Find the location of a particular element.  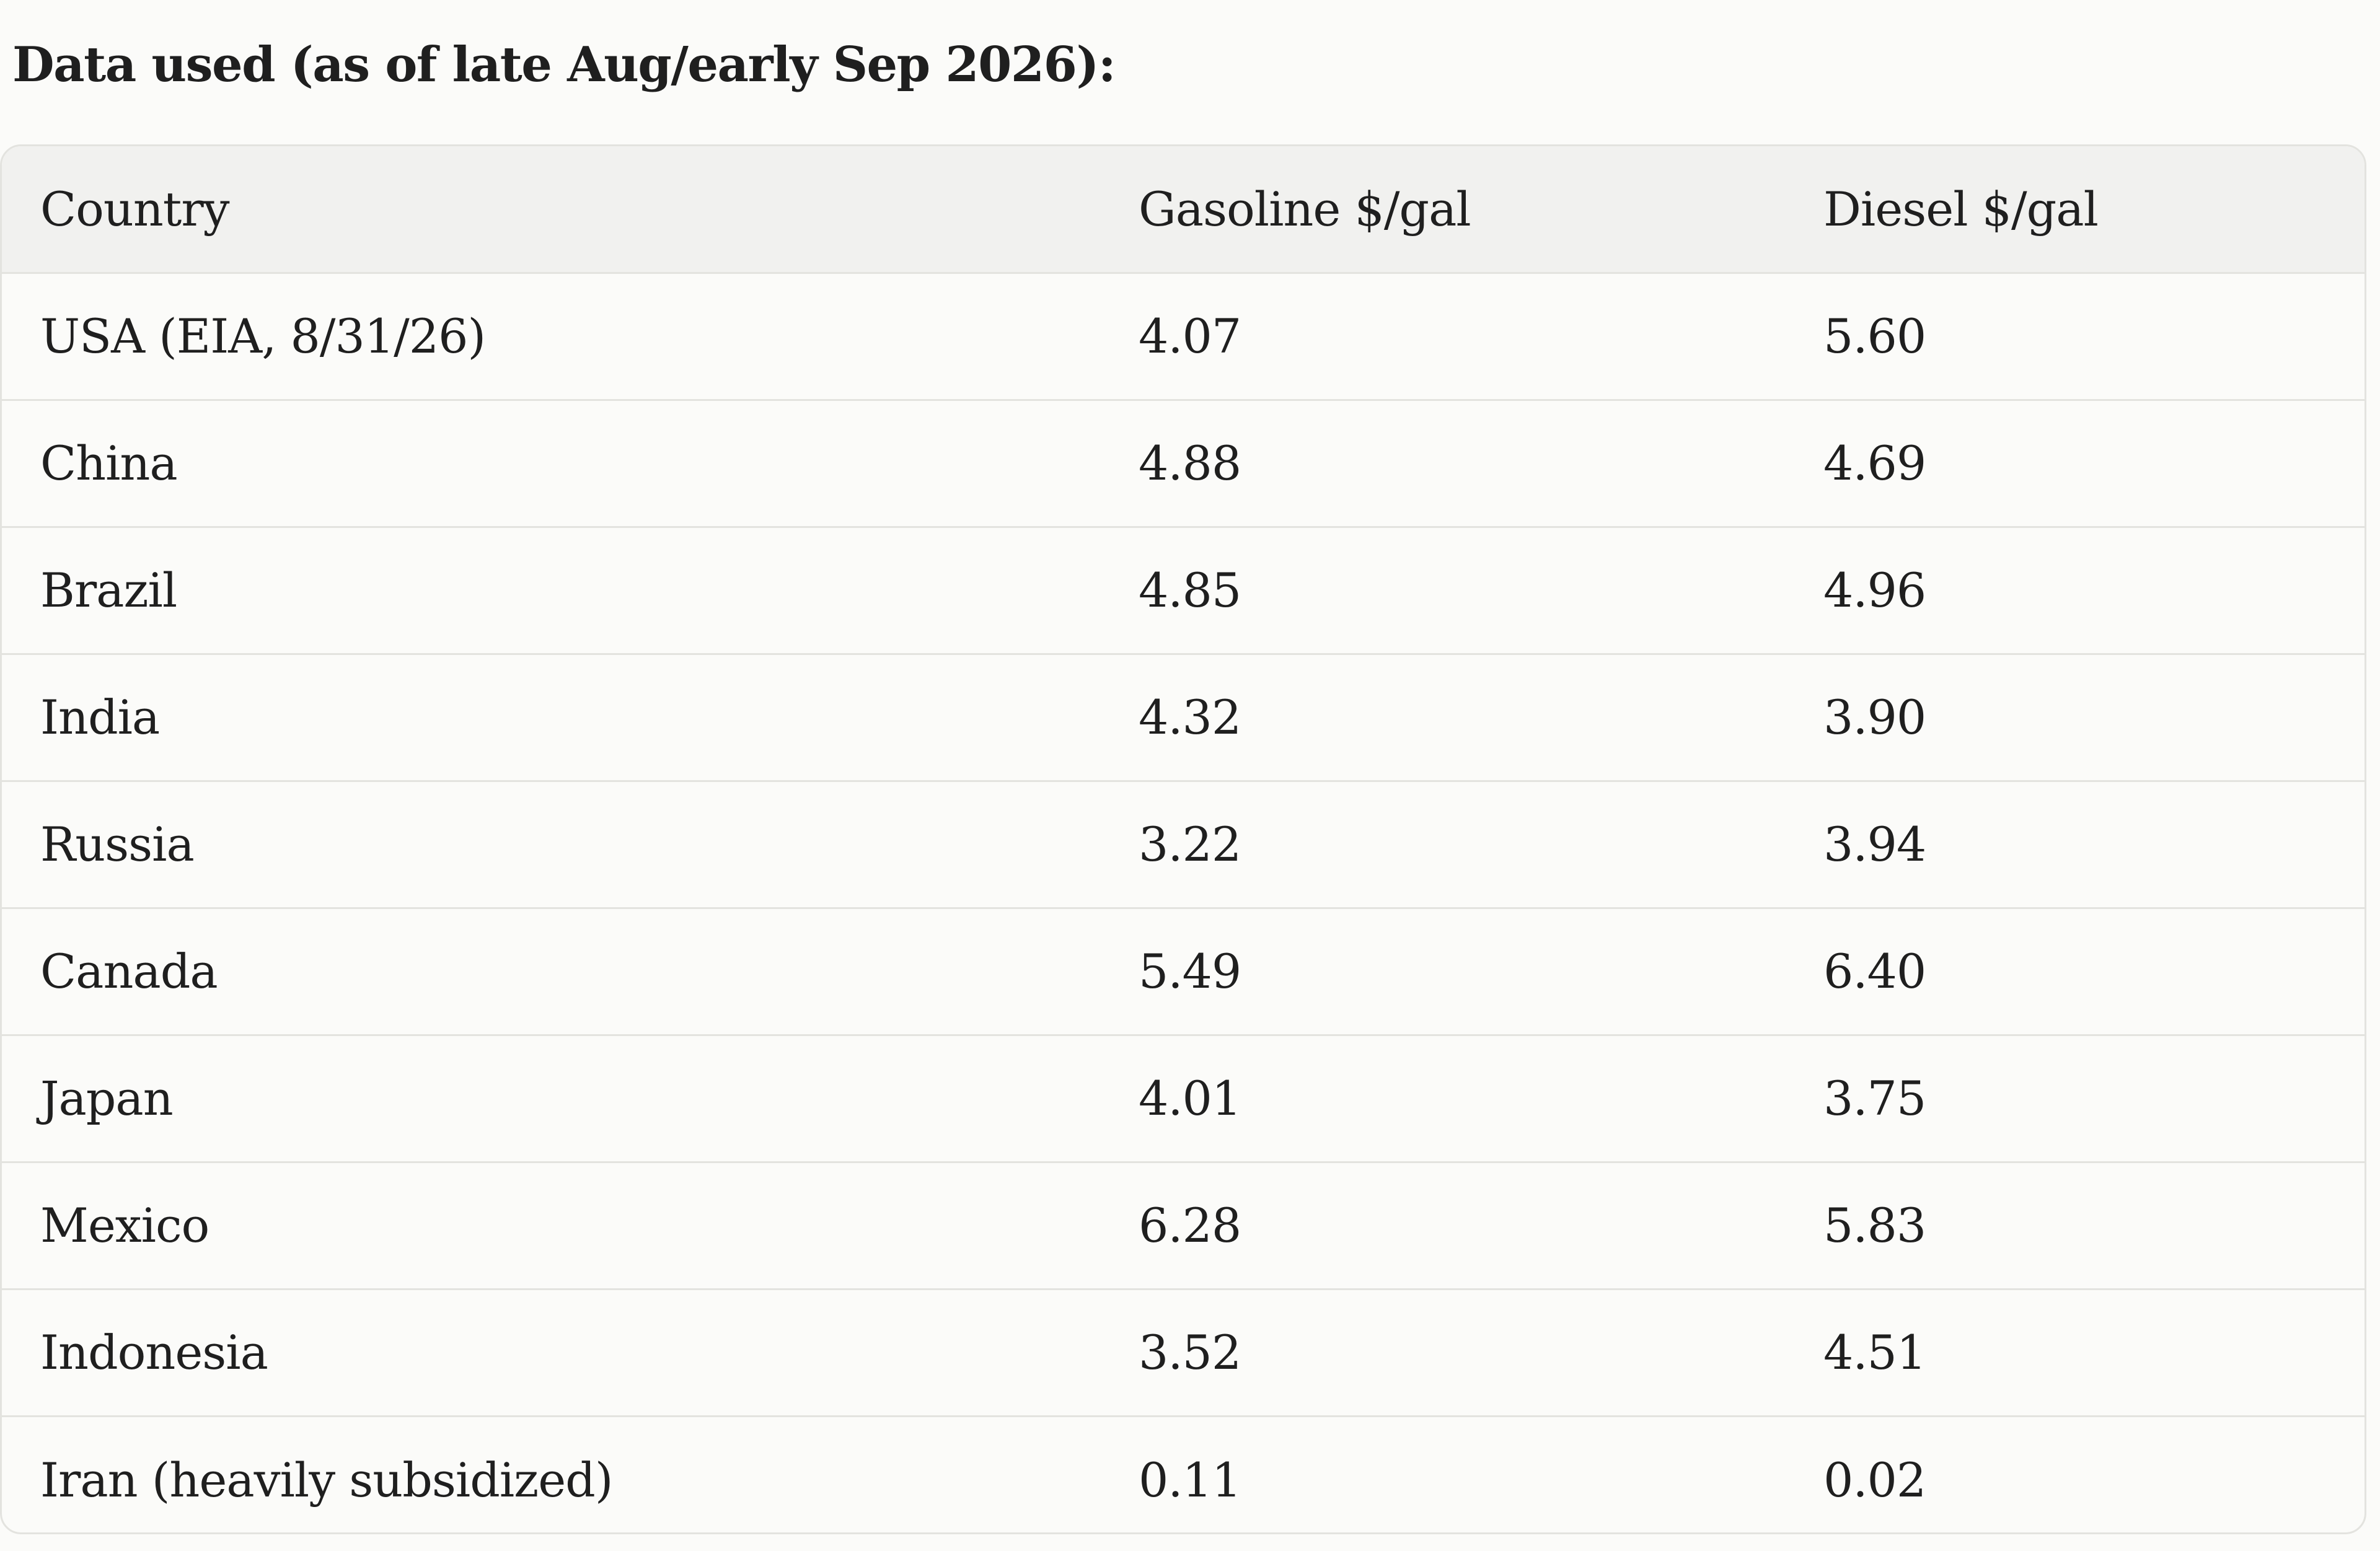

cell-gasoline: 3.52 is located at coordinates (1442, 1353).